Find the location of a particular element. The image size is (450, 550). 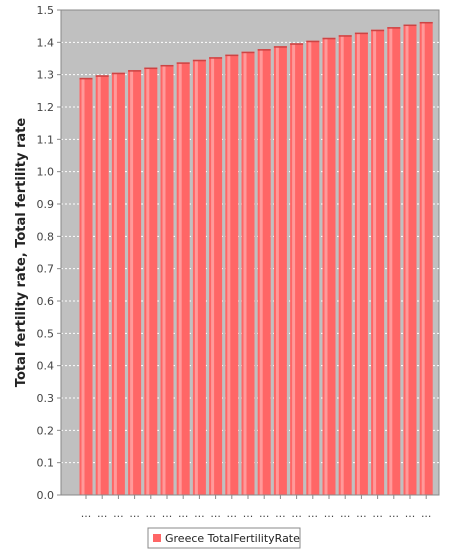

y-tick-label: 0.4 is located at coordinates (46, 366).